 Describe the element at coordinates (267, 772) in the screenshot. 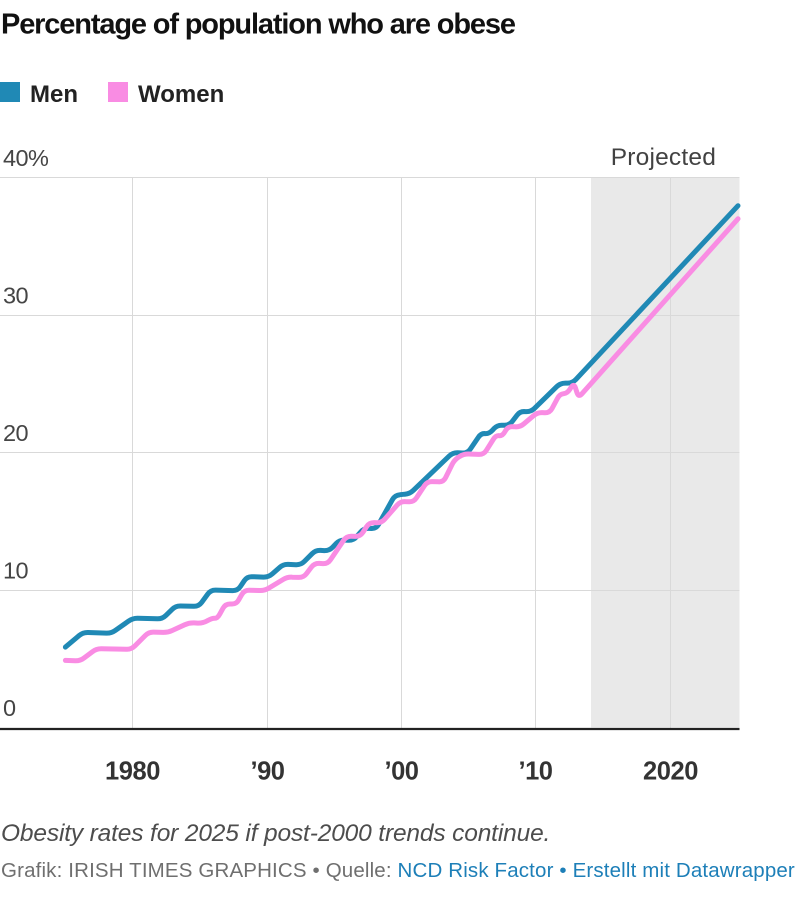

I see `svg-text: ’90` at that location.